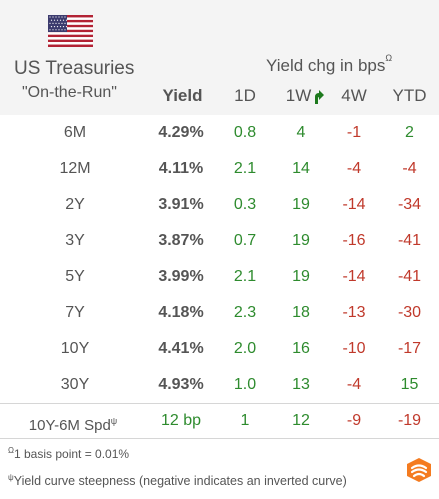 The width and height of the screenshot is (439, 499). Describe the element at coordinates (69, 425) in the screenshot. I see `spread-label-text: 10Y-6M Spd` at that location.